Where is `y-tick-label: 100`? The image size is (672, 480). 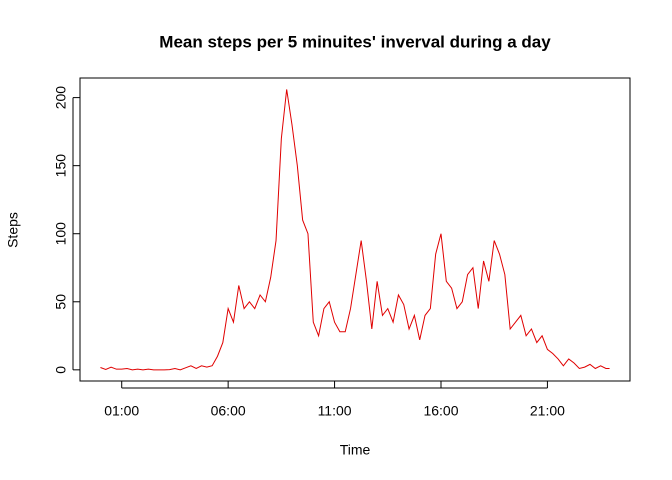 y-tick-label: 100 is located at coordinates (61, 234).